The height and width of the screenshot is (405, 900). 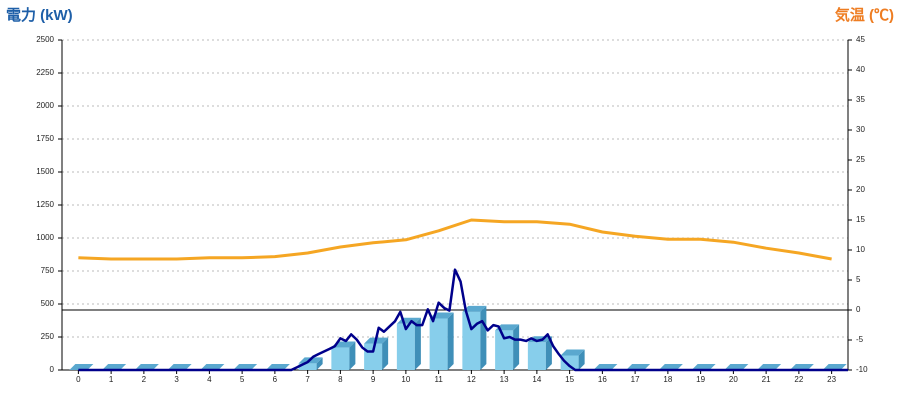 What do you see at coordinates (111, 379) in the screenshot?
I see `x-tick-label: 1` at bounding box center [111, 379].